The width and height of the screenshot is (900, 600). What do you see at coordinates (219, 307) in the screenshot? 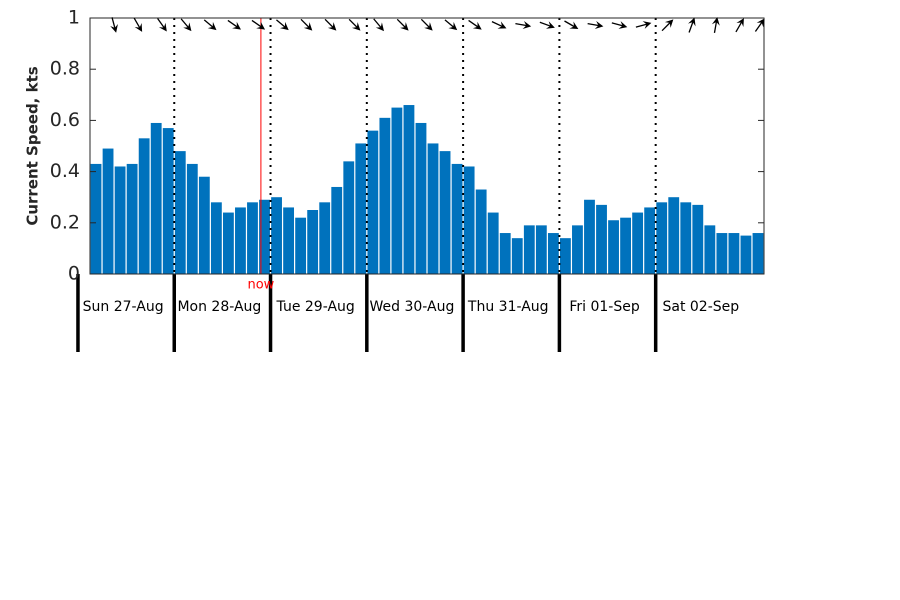
I see `x-tick-label: Mon 28-Aug` at bounding box center [219, 307].